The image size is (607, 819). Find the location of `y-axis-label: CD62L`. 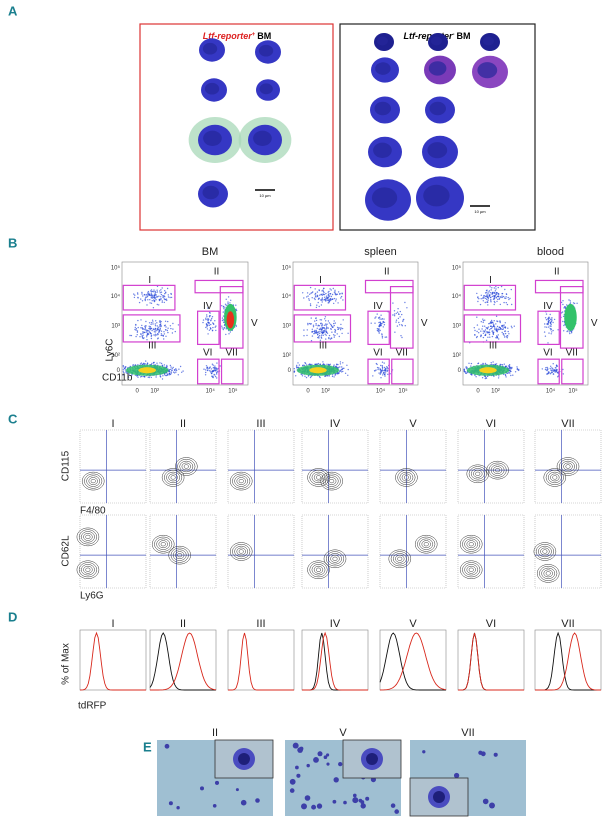

y-axis-label: CD62L is located at coordinates (66, 551).